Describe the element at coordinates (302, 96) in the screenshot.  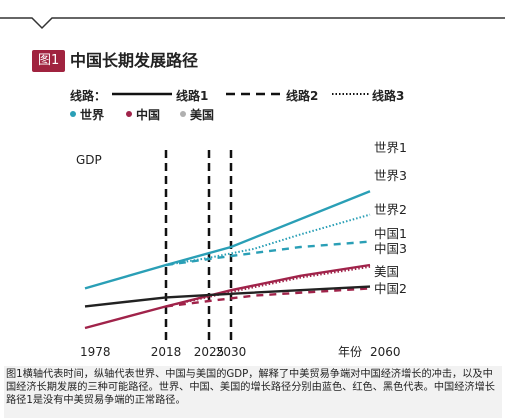
I see `route-legend-2: 线路2` at that location.